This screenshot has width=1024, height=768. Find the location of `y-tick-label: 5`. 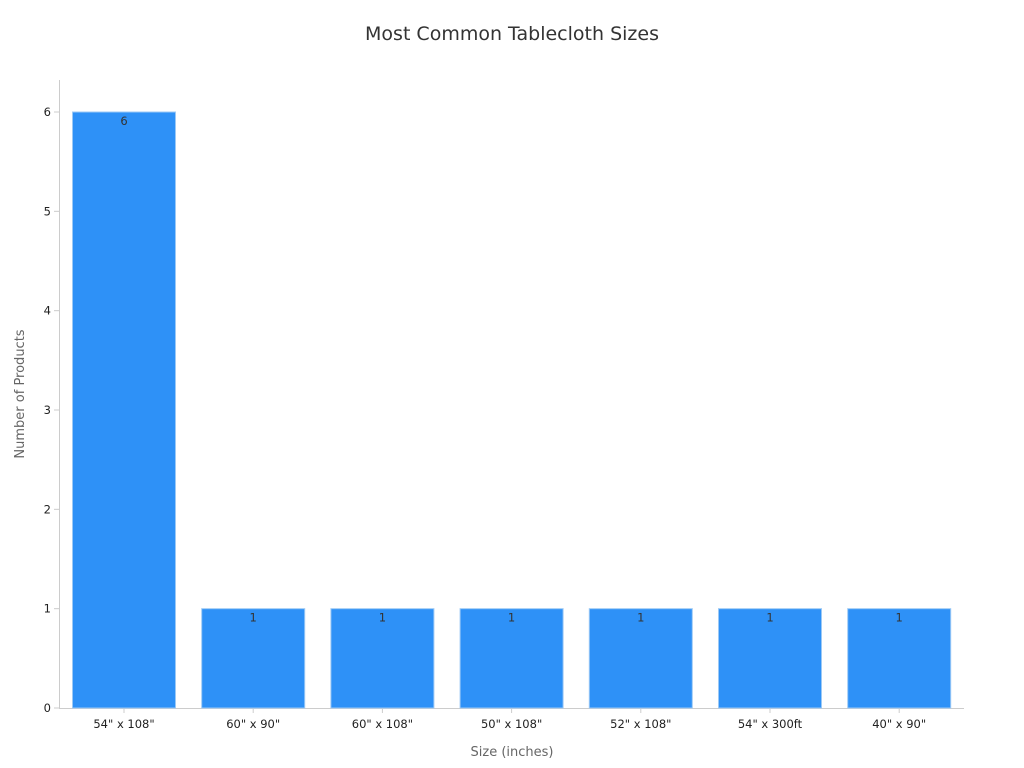

y-tick-label: 5 is located at coordinates (47, 211).